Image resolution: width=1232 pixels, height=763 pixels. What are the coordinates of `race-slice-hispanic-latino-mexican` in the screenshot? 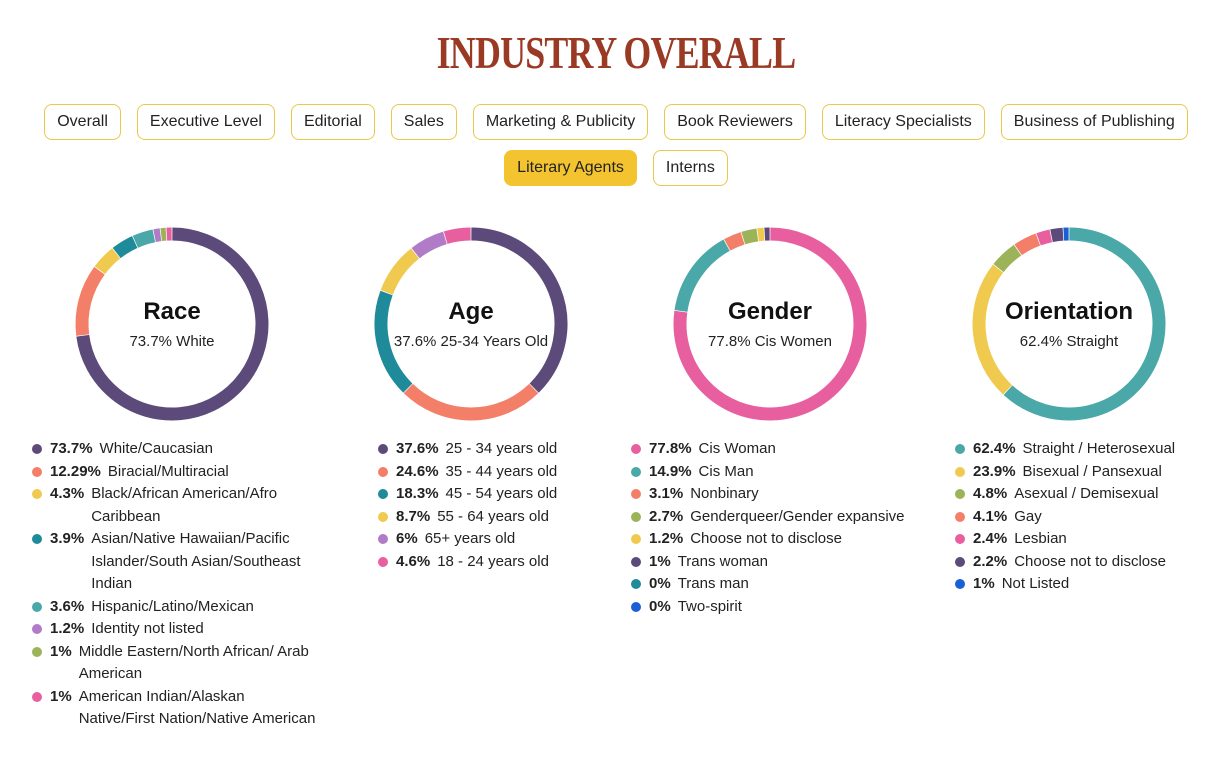 It's located at (144, 238).